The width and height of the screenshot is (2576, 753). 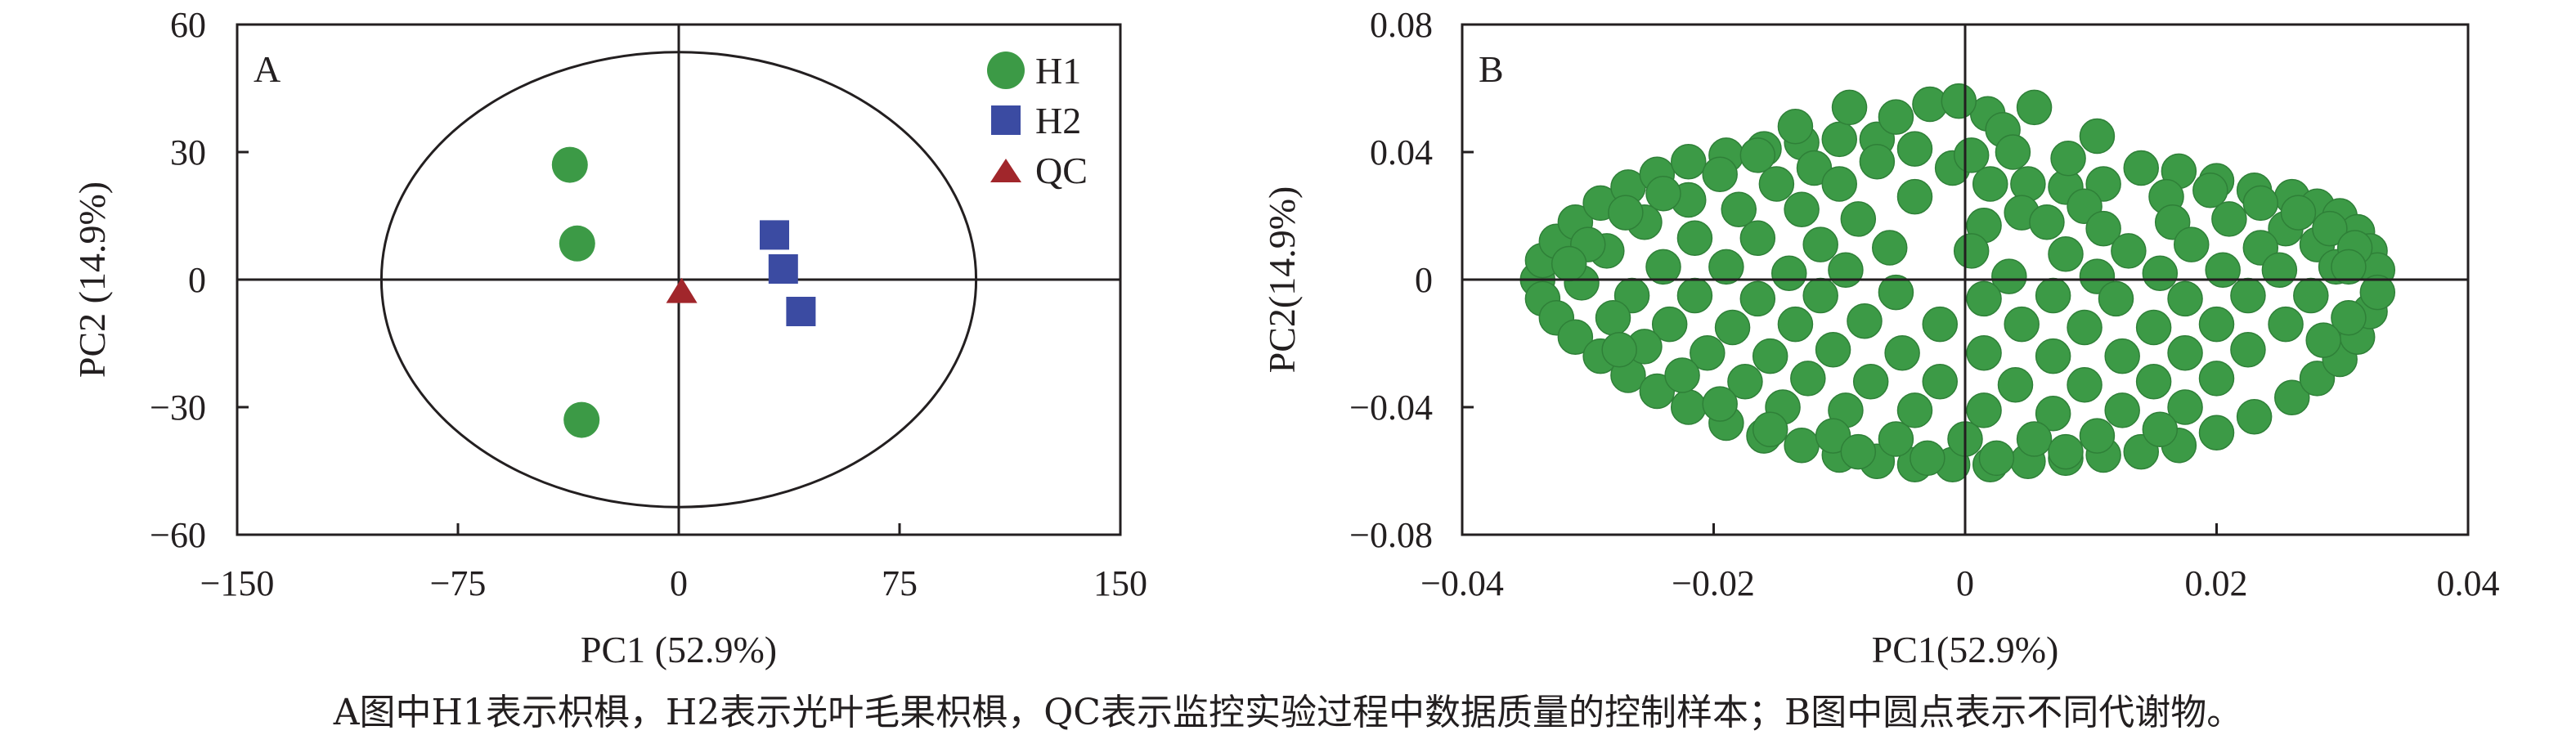 I want to click on panel-a-y-tick-label: 60, so click(x=188, y=25).